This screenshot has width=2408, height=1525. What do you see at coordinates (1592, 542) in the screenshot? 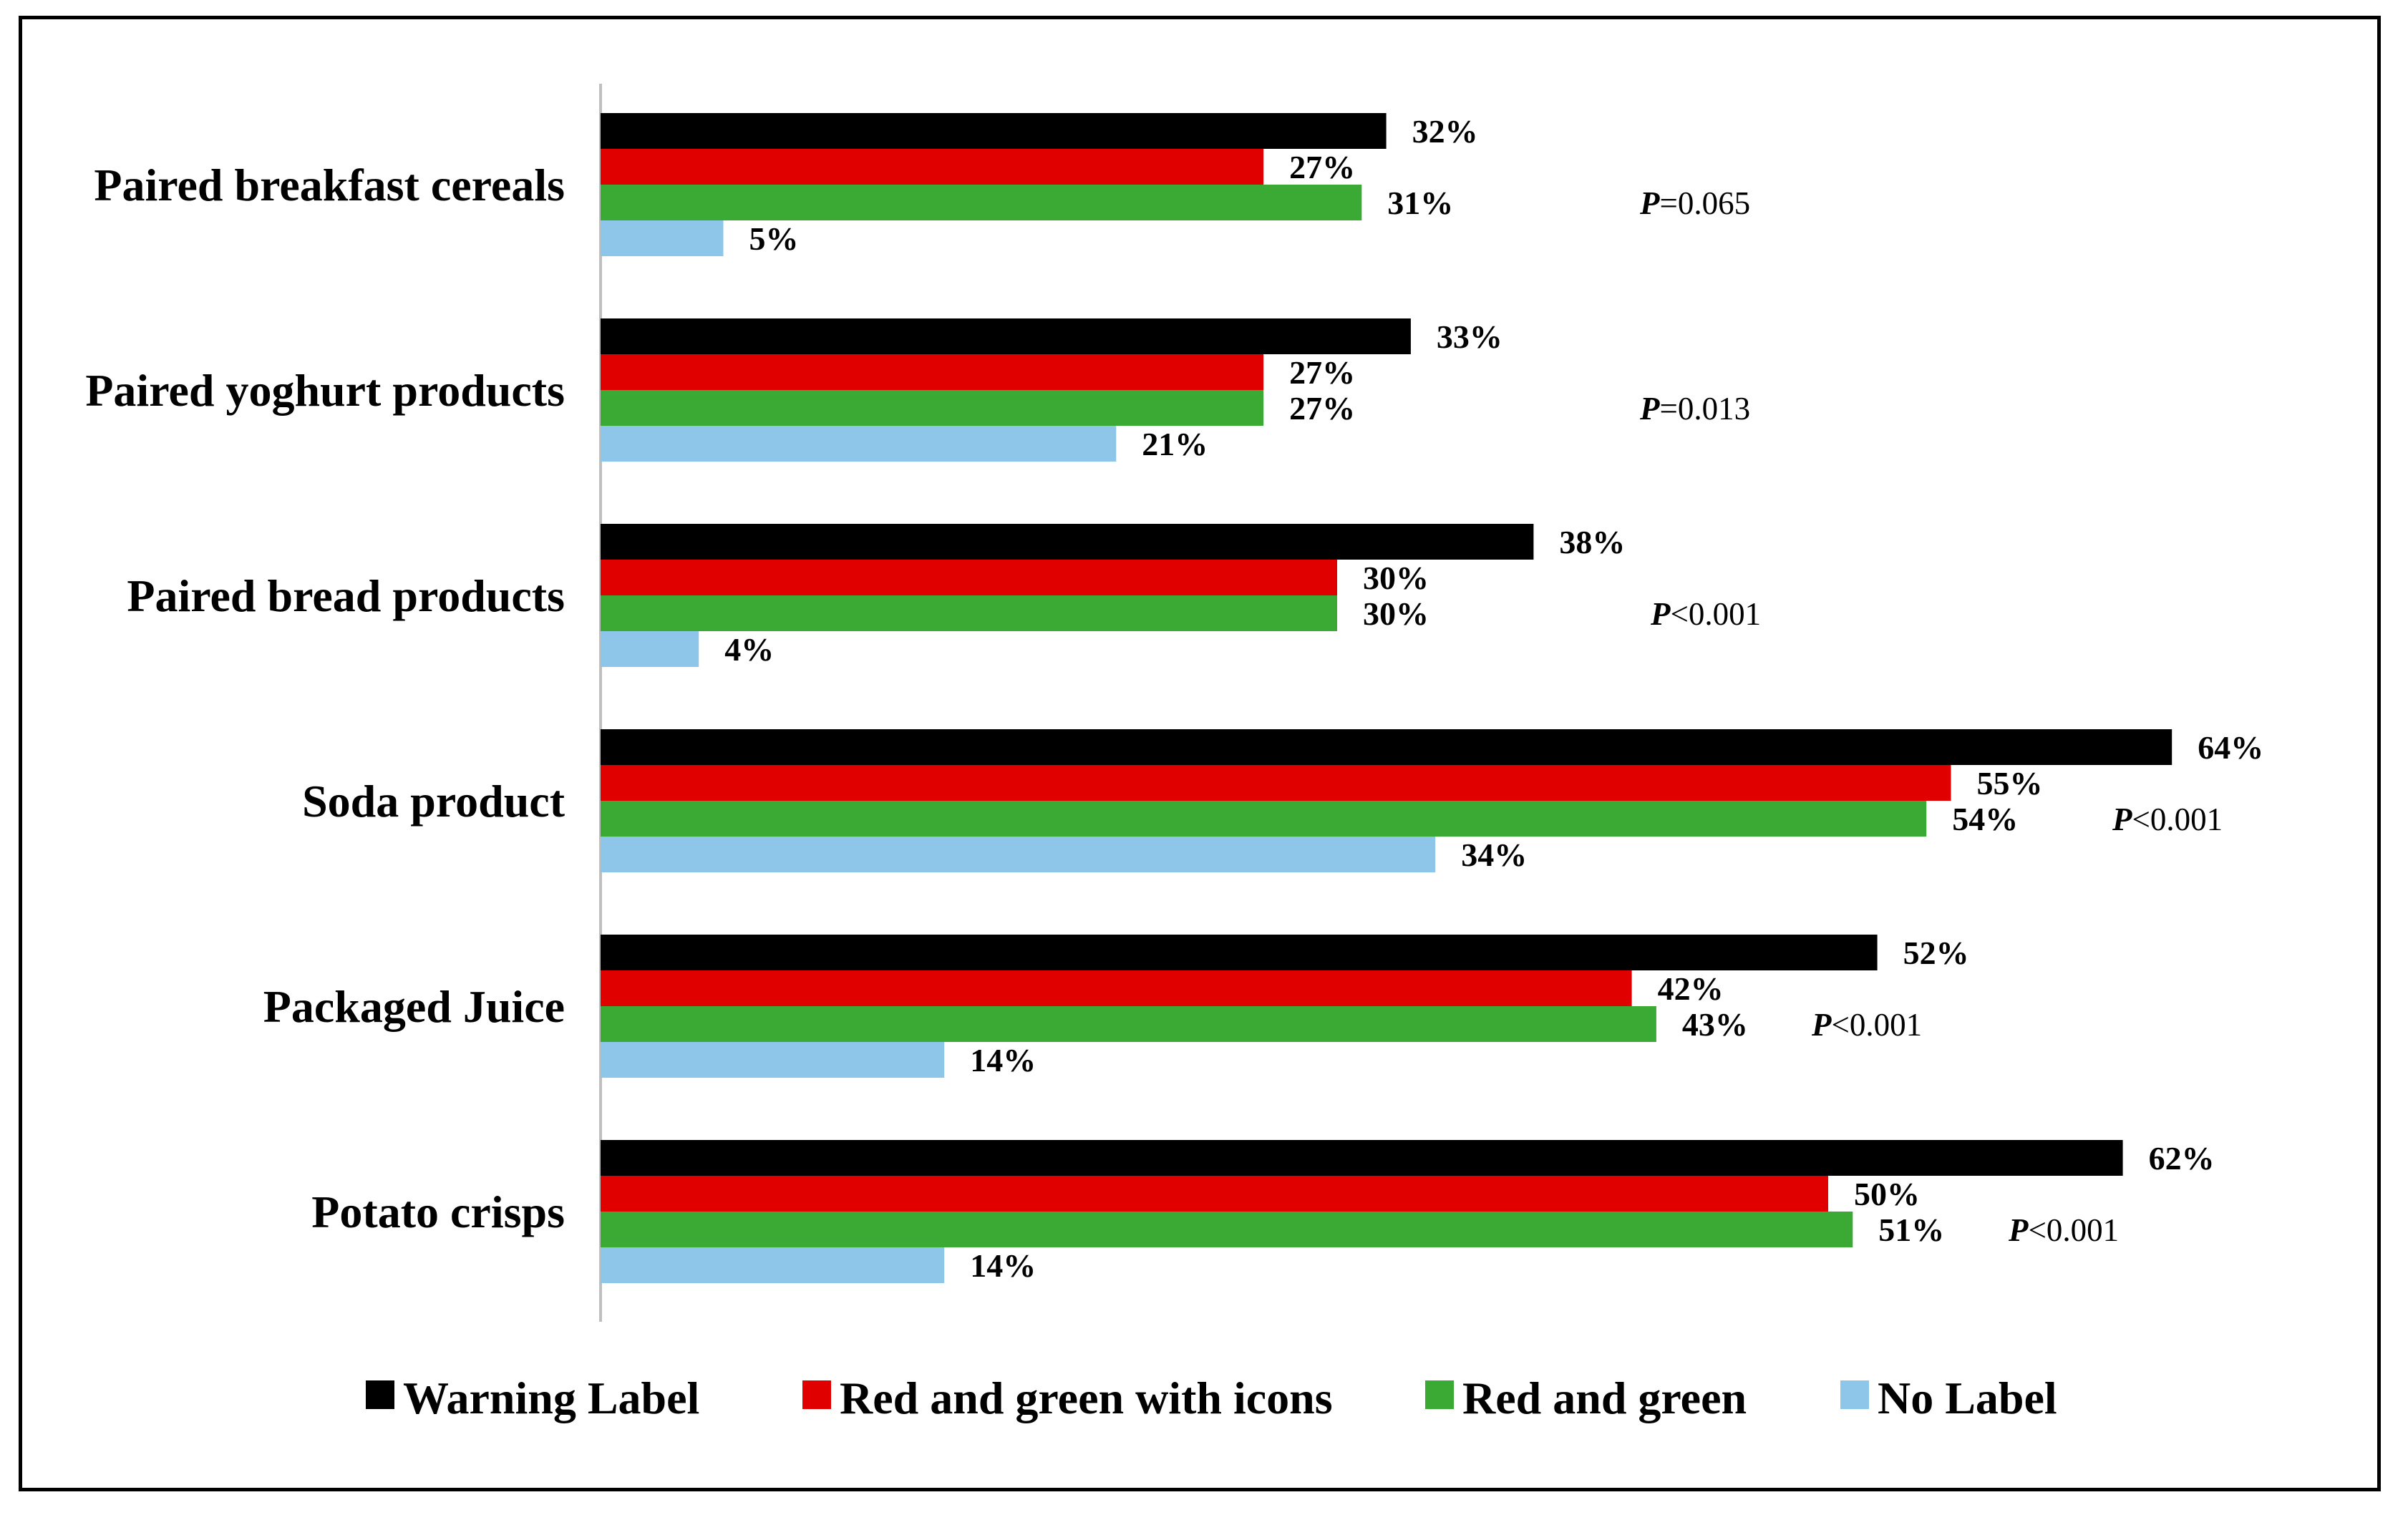
I see `data-label: 38%` at bounding box center [1592, 542].